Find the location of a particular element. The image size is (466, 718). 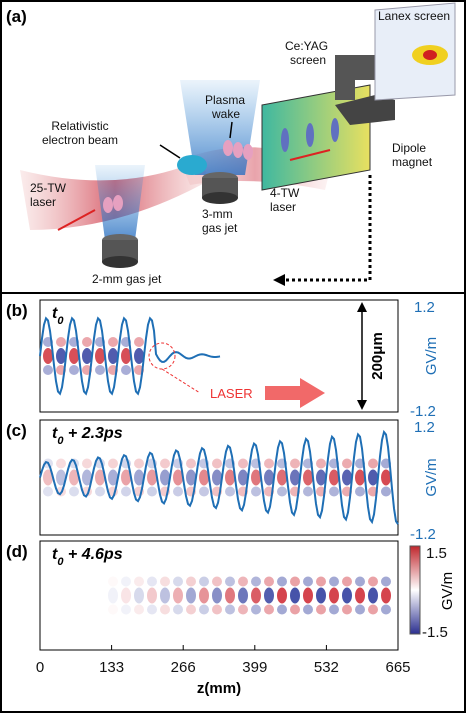

panel-label: (b) is located at coordinates (17, 310).